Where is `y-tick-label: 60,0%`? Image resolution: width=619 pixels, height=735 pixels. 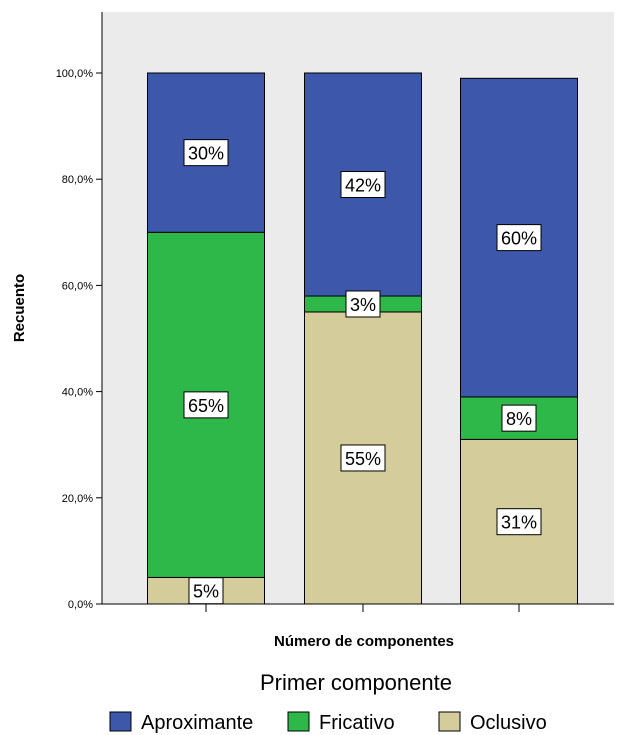 y-tick-label: 60,0% is located at coordinates (77, 286).